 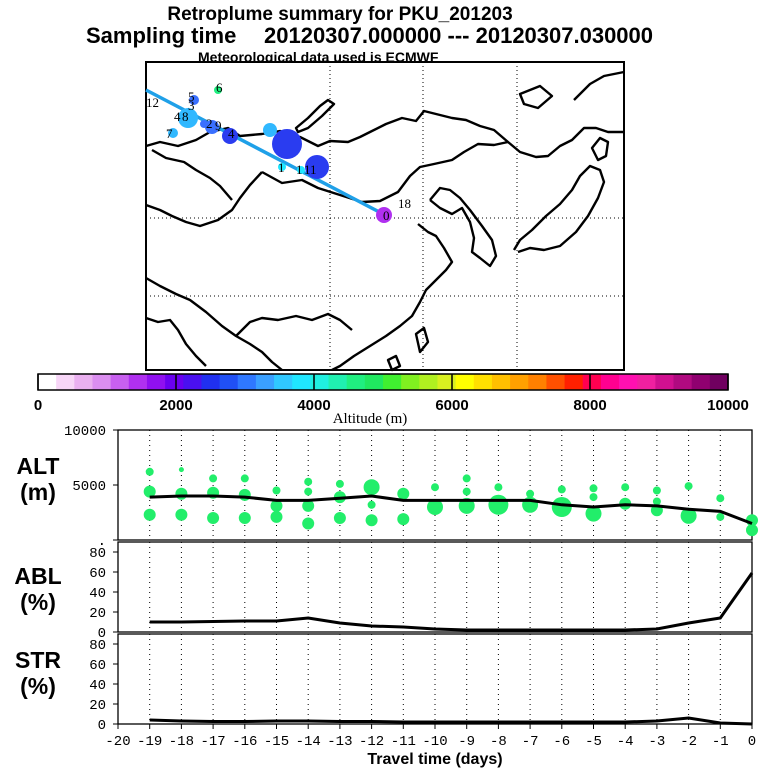 I want to click on x-tick-label: -7, so click(x=530, y=742).